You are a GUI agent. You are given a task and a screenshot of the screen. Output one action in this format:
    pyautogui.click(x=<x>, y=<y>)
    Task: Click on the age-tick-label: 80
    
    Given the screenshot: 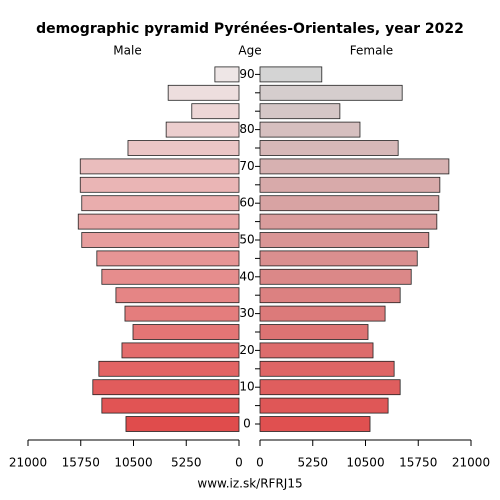 What is the action you would take?
    pyautogui.click(x=246, y=129)
    